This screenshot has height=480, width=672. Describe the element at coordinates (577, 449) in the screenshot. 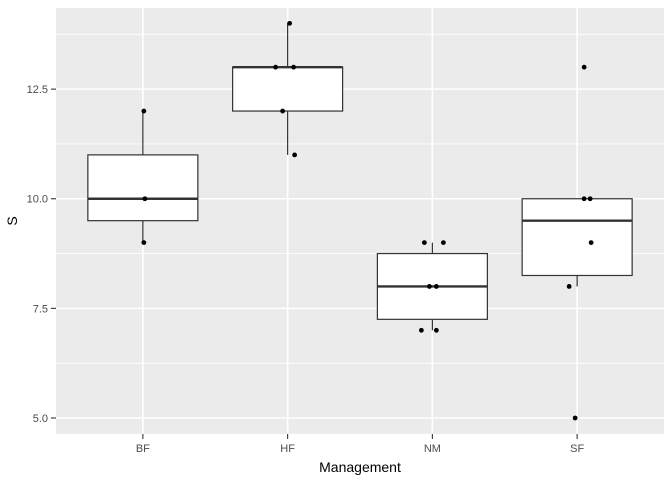

I see `x-tick-label: SF` at that location.